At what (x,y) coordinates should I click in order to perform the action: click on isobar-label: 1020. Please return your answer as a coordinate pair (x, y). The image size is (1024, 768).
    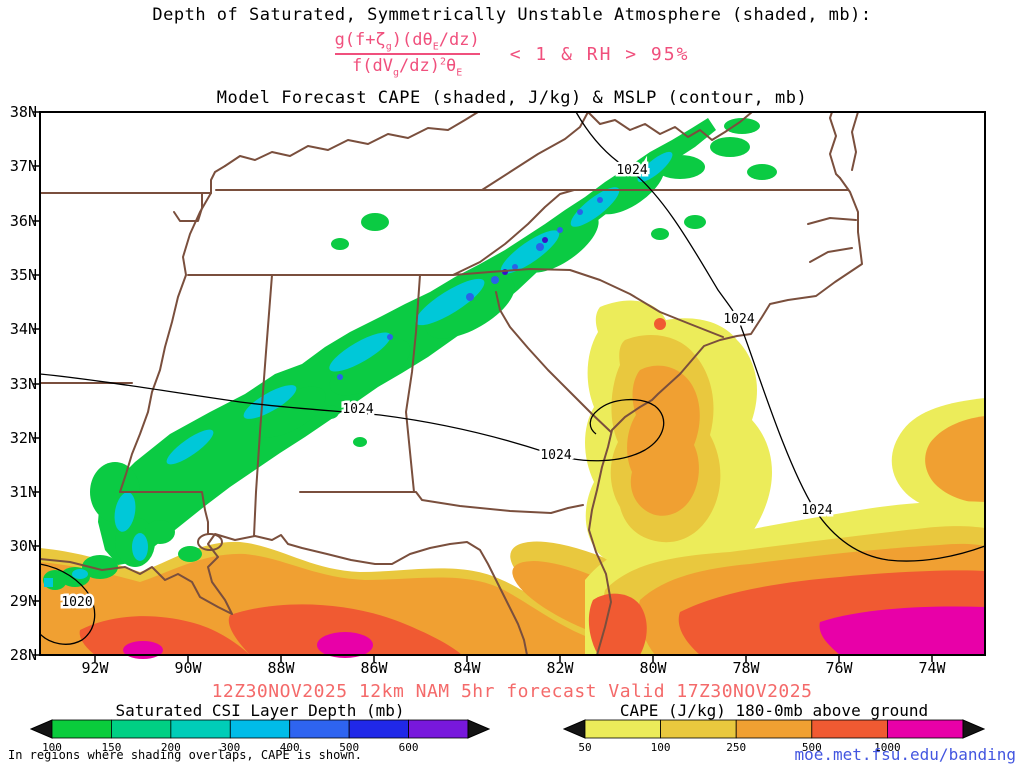
    Looking at the image, I should click on (76, 602).